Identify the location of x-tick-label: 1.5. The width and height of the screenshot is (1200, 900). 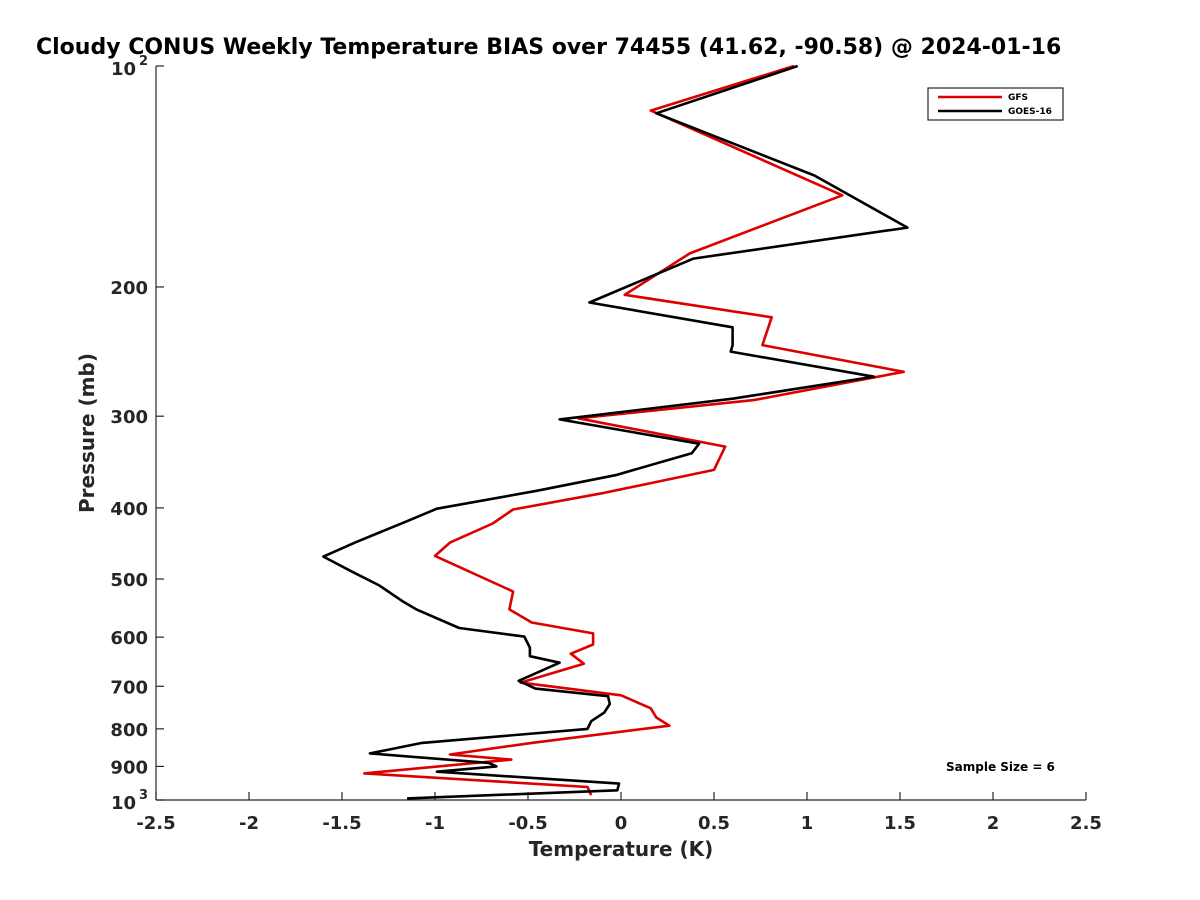
(900, 823).